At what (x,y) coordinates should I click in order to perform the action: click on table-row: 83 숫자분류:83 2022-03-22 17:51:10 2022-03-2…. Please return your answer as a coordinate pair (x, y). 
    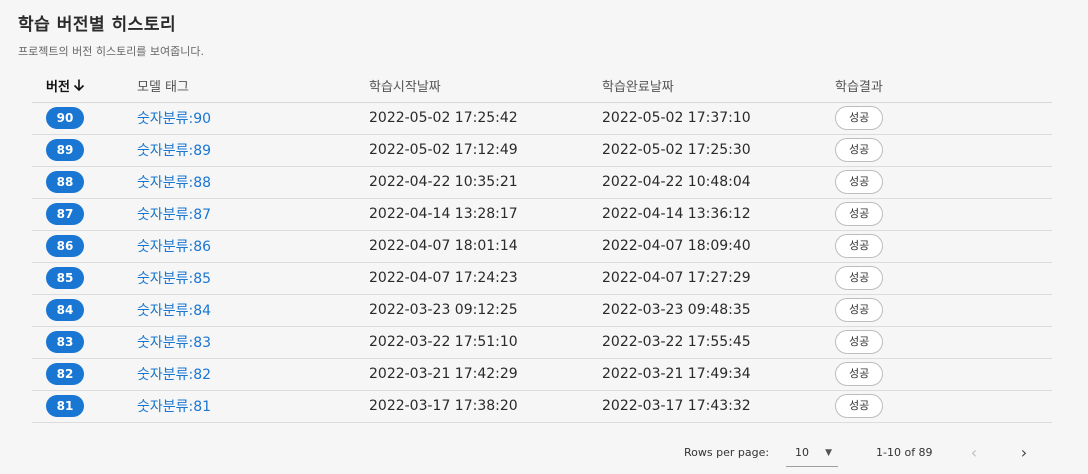
    Looking at the image, I should click on (542, 342).